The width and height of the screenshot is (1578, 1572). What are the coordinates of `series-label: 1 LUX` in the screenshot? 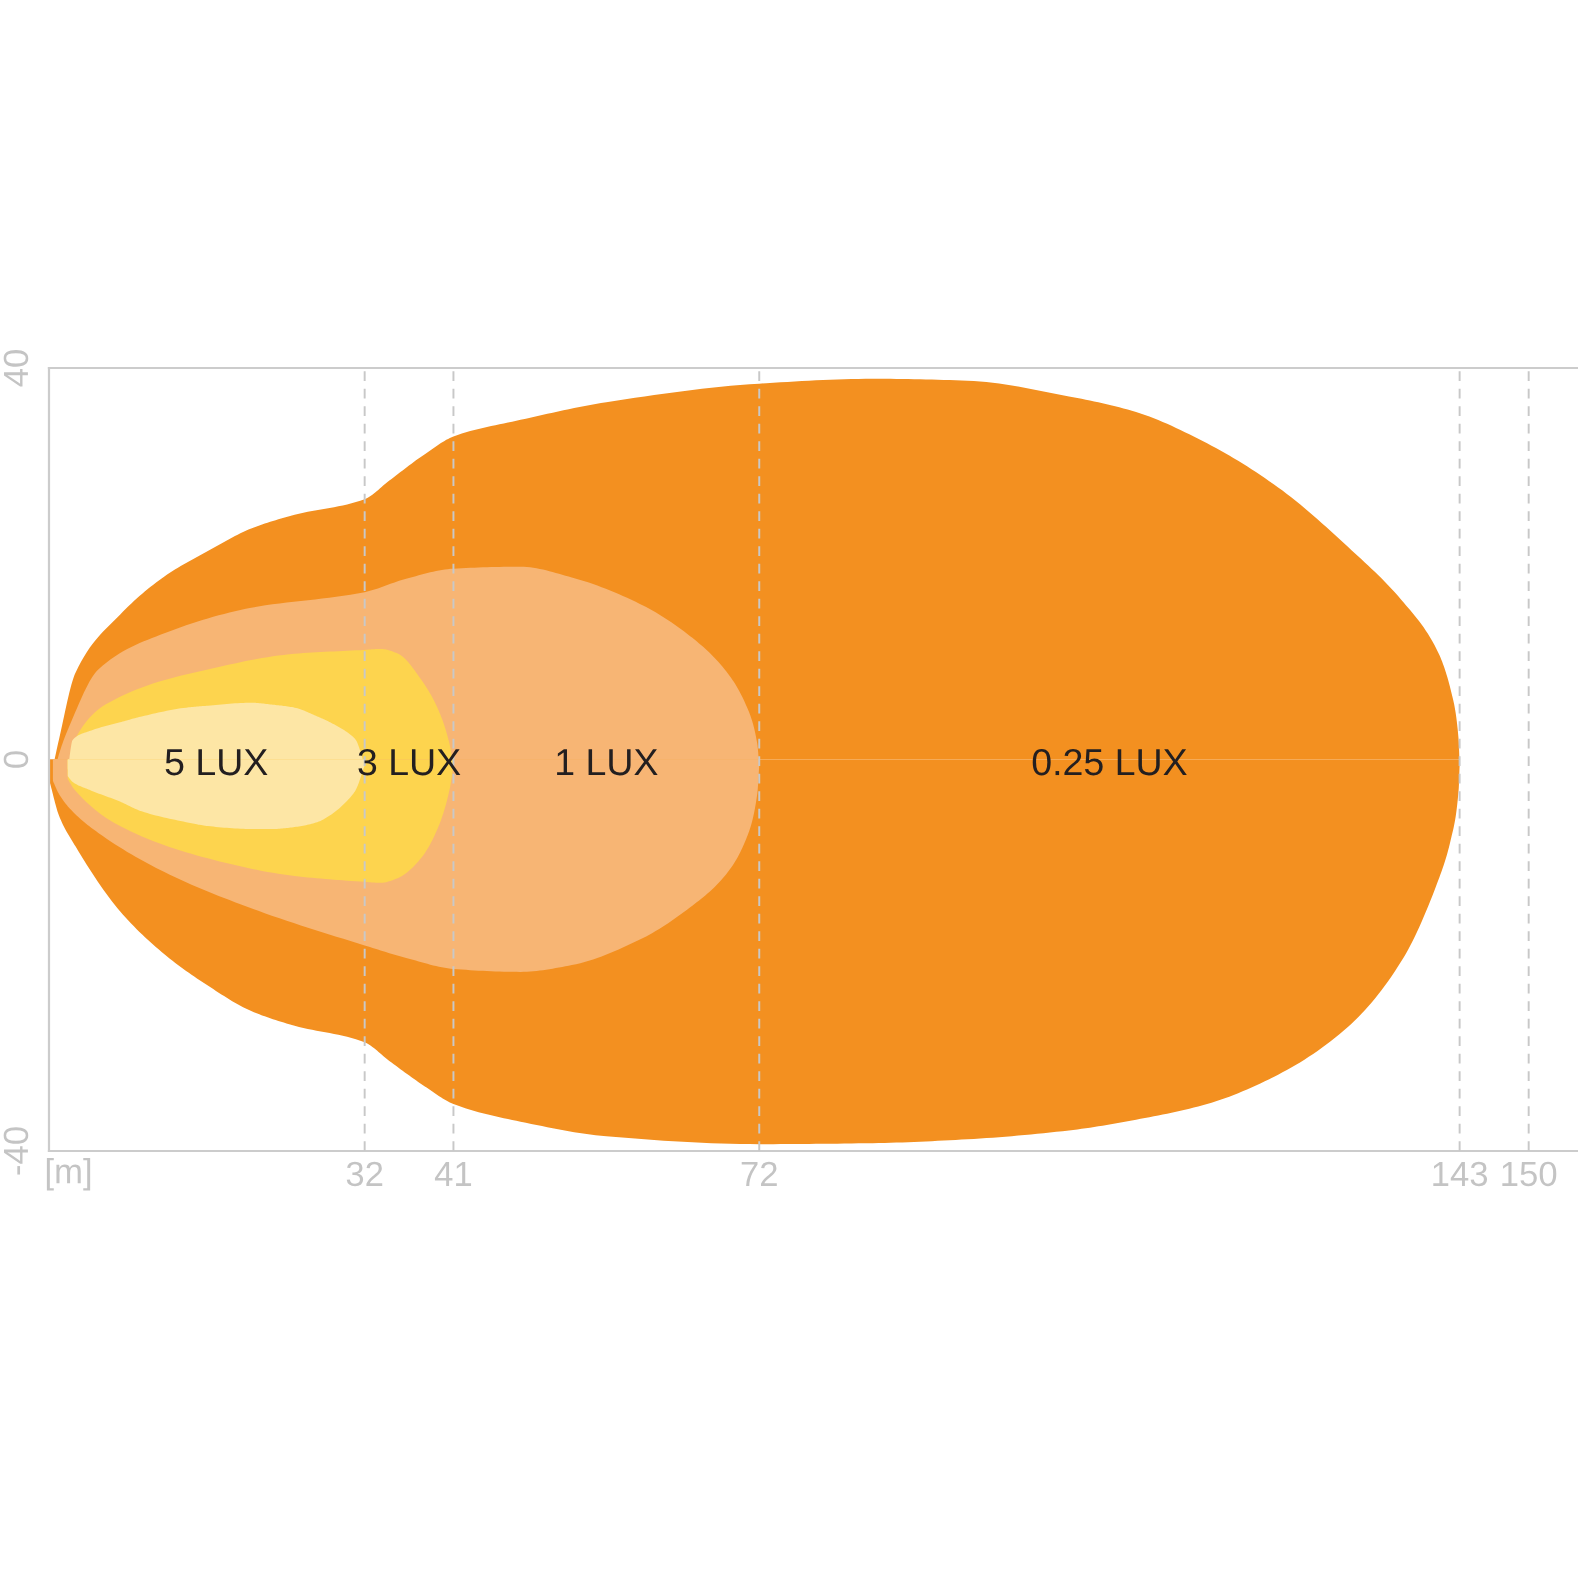 It's located at (607, 762).